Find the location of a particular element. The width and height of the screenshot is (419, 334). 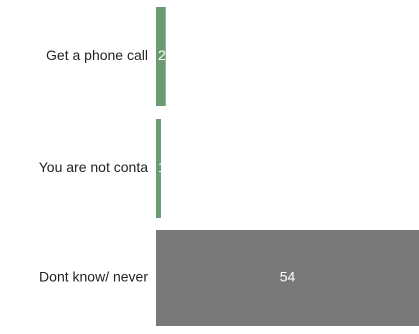

value-label-0: 2 is located at coordinates (162, 55).